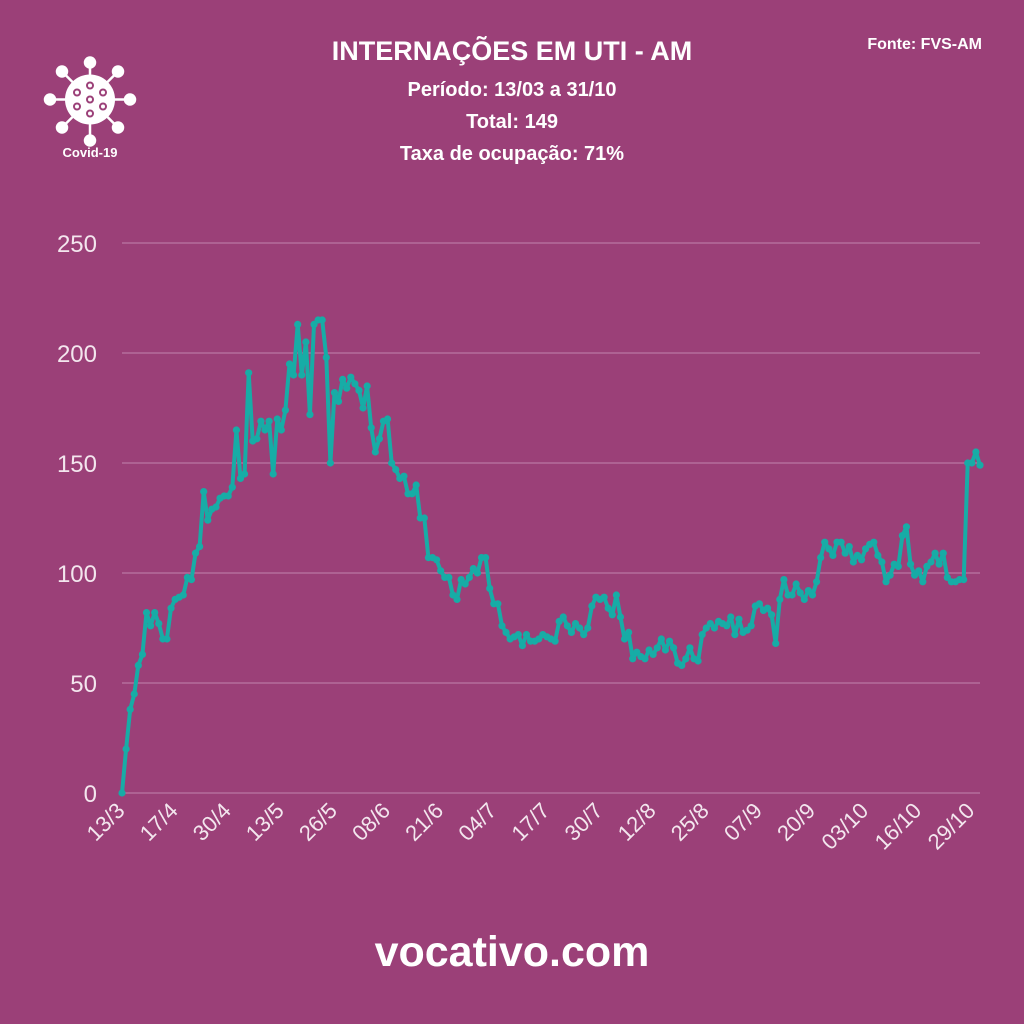  Describe the element at coordinates (77, 464) in the screenshot. I see `y-tick-label: 150` at that location.